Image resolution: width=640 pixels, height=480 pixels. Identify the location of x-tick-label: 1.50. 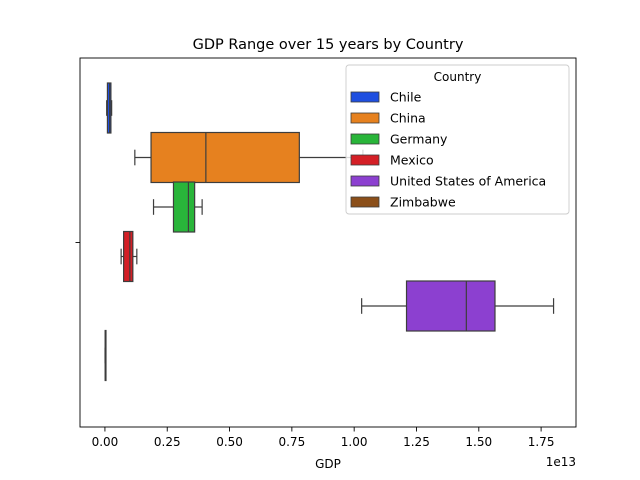
(478, 442).